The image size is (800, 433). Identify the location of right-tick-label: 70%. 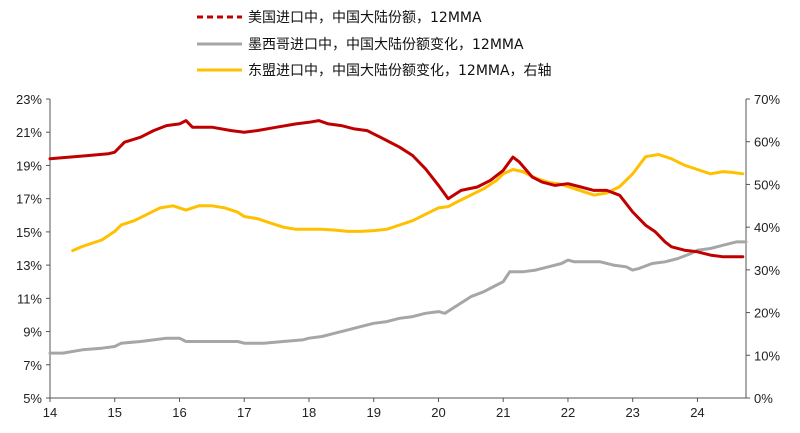
(767, 99).